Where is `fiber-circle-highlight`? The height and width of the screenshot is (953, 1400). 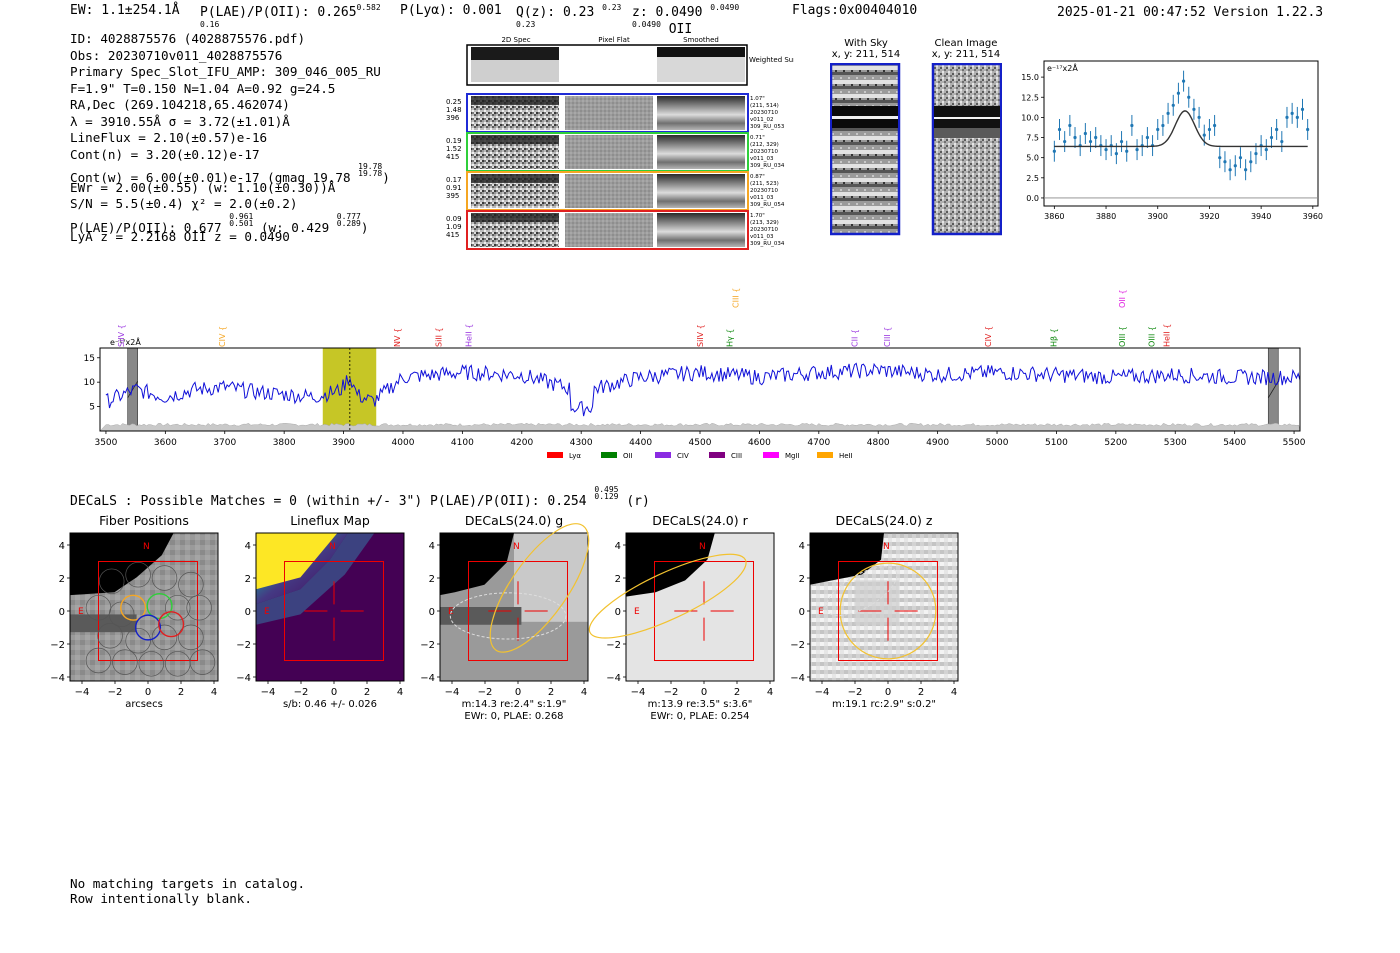 fiber-circle-highlight is located at coordinates (171, 624).